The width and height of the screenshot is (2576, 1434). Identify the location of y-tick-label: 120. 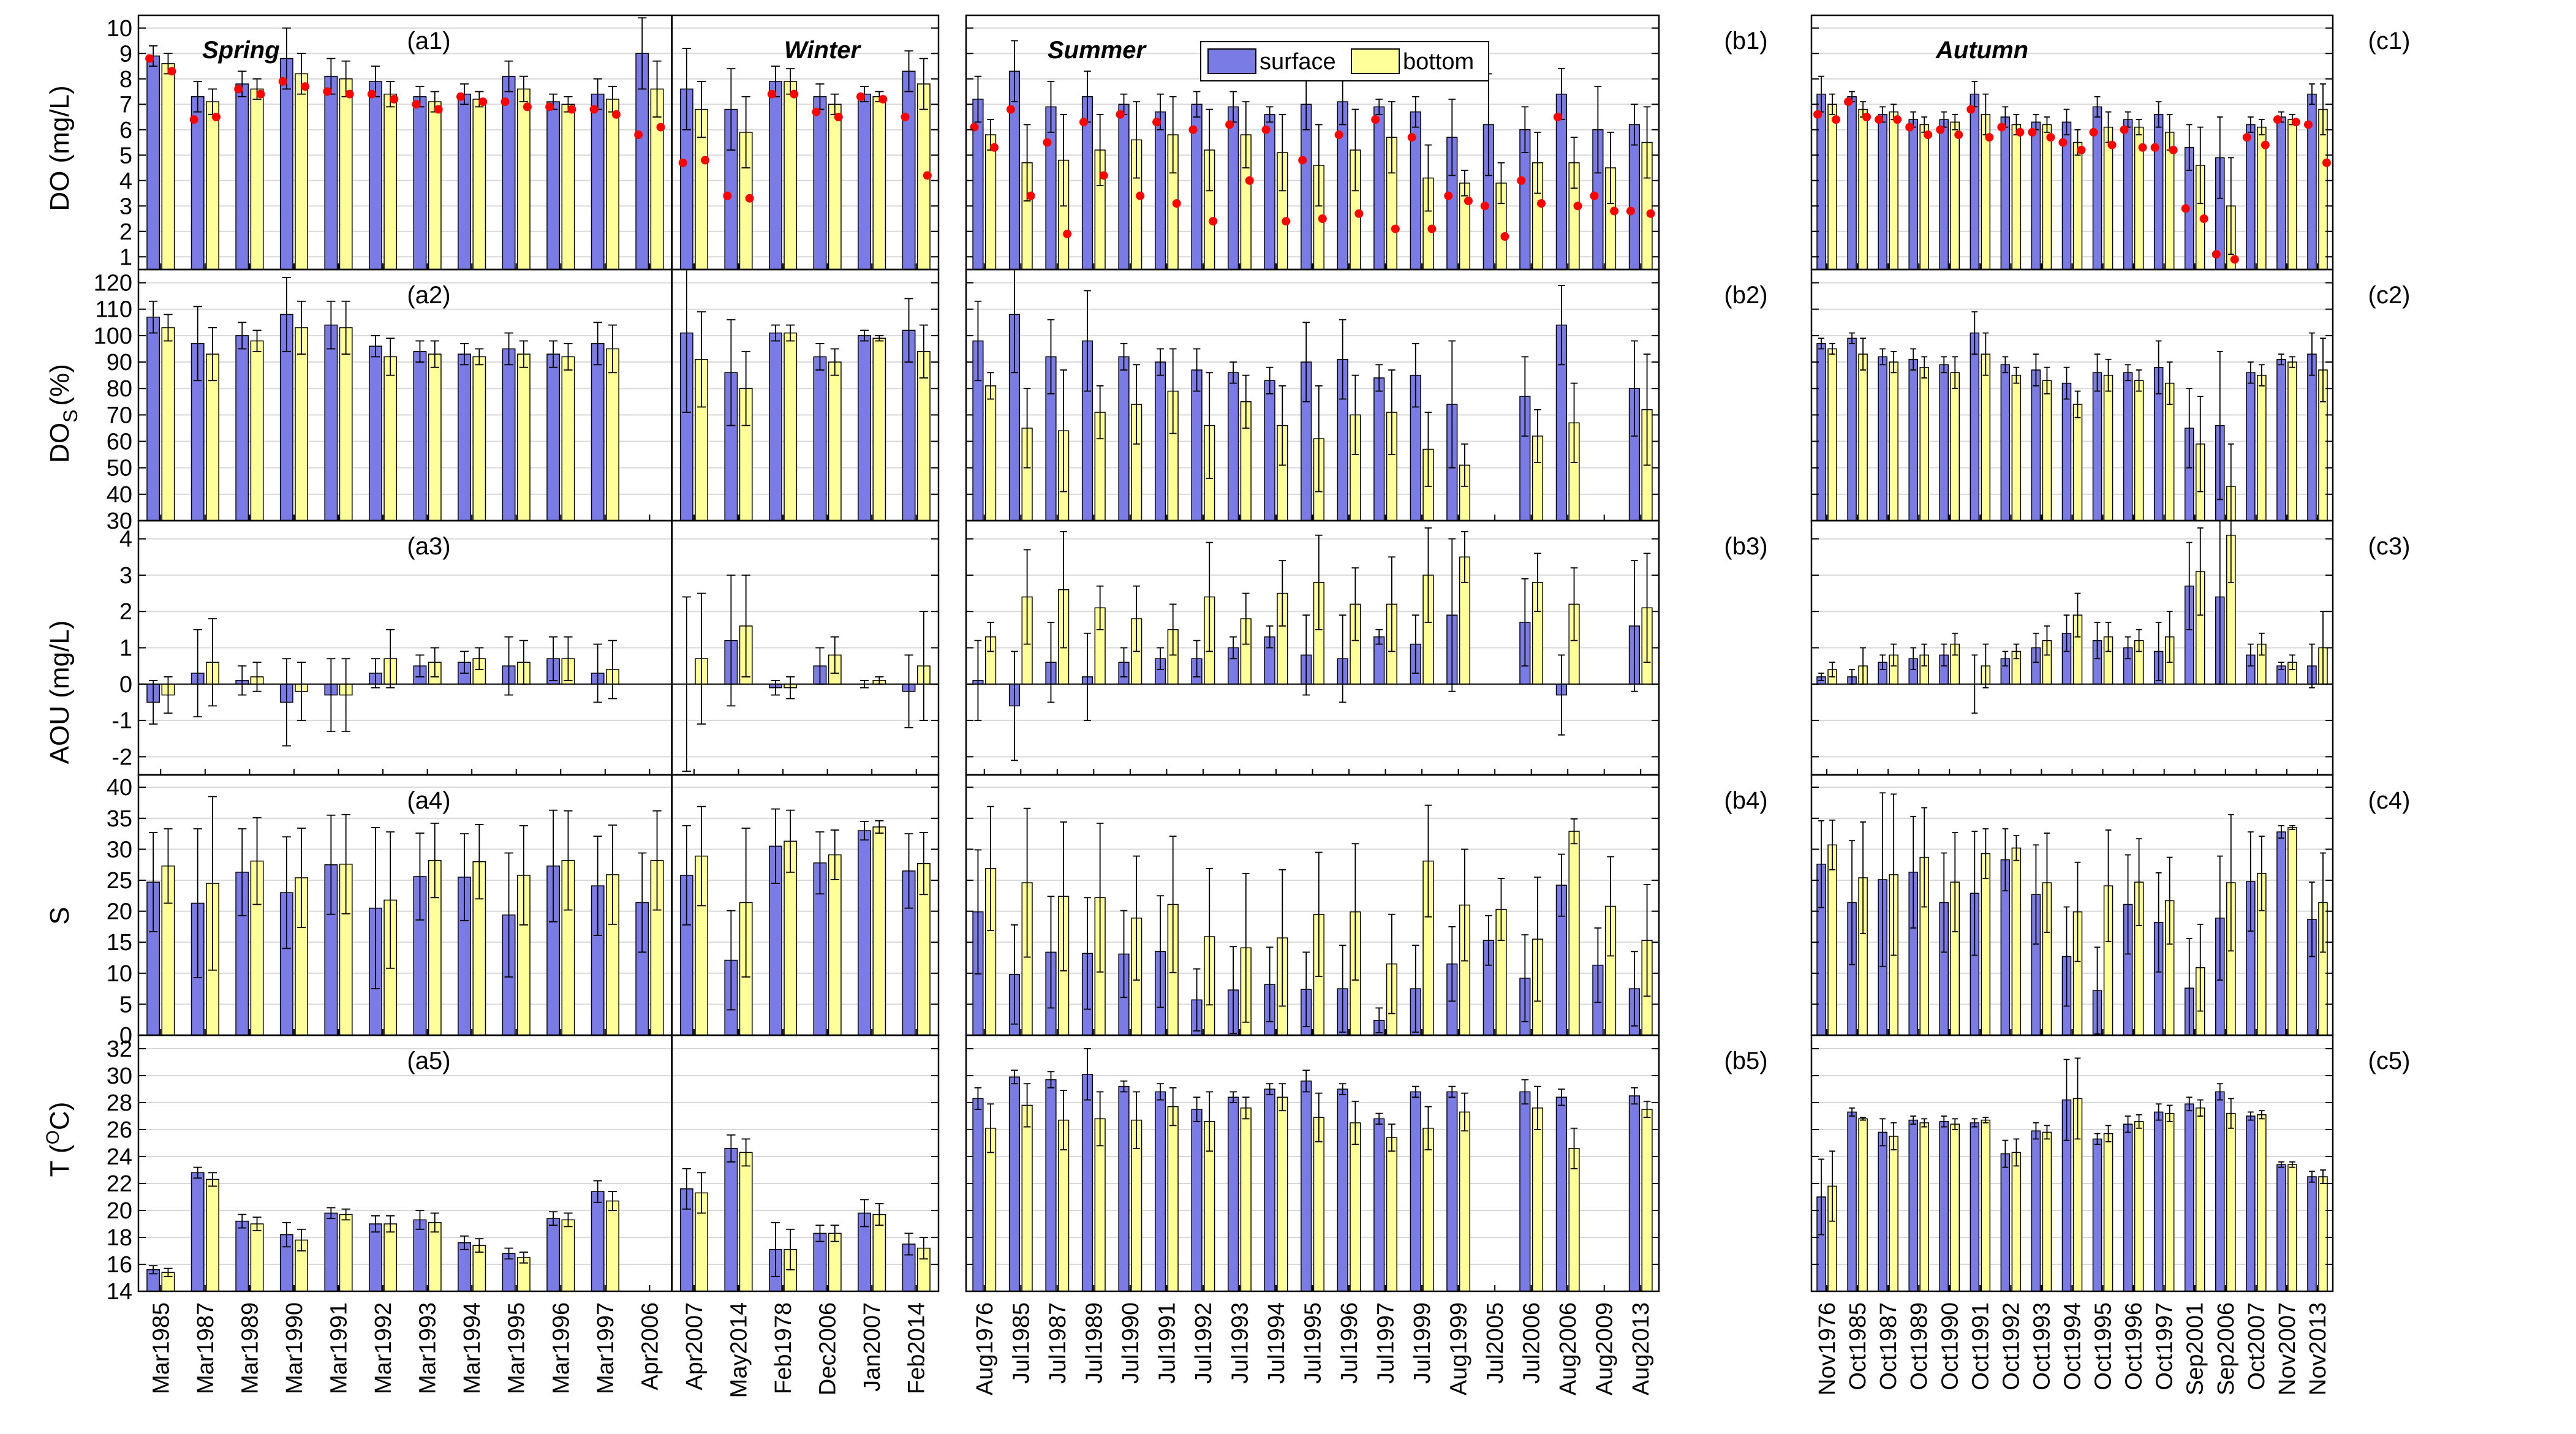
(113, 283).